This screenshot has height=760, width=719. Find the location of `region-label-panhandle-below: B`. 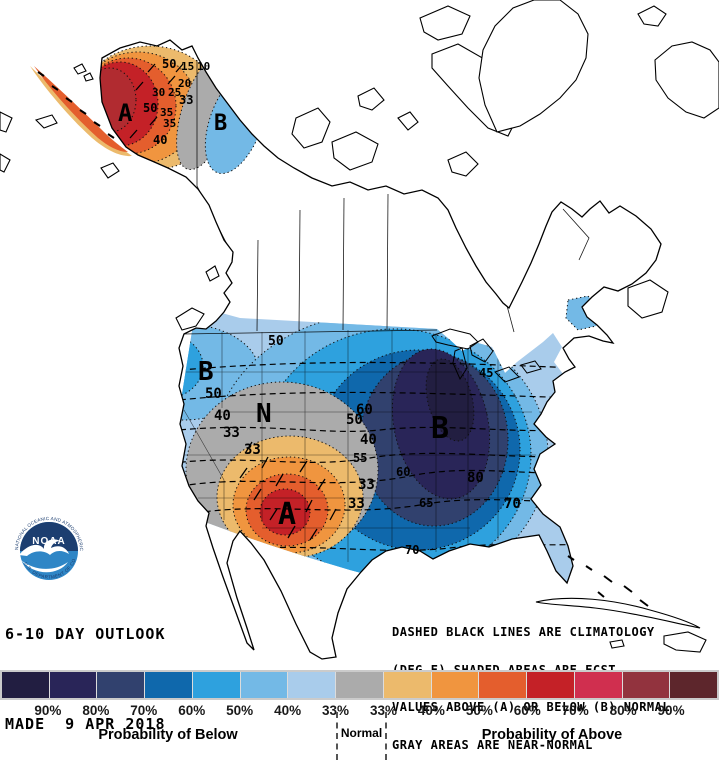

region-label-panhandle-below: B is located at coordinates (220, 123).